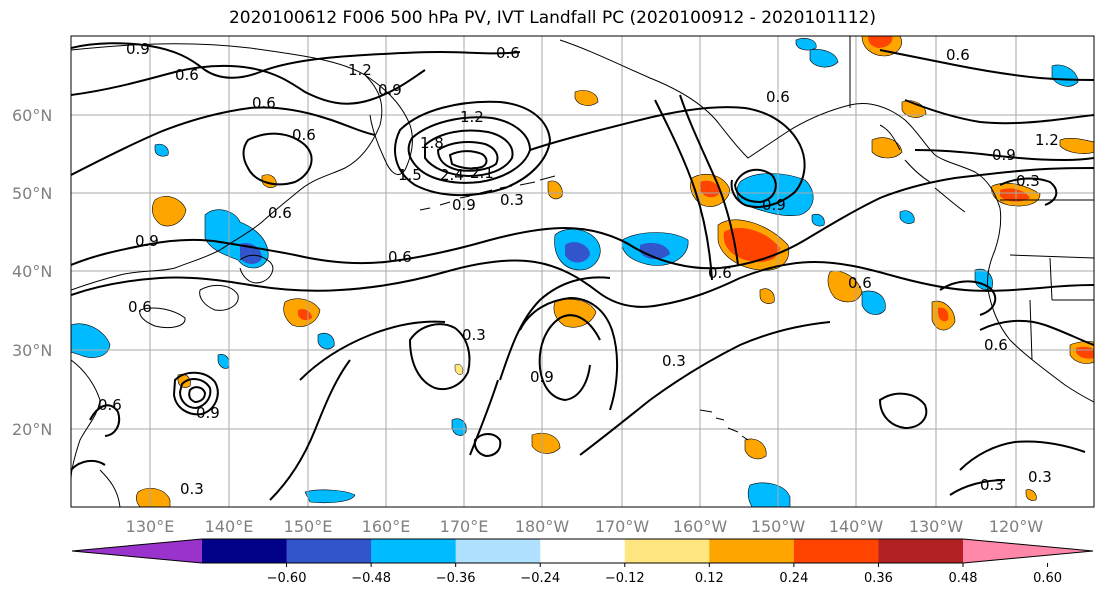 The width and height of the screenshot is (1105, 601). Describe the element at coordinates (856, 526) in the screenshot. I see `lon-label: 140°W` at that location.